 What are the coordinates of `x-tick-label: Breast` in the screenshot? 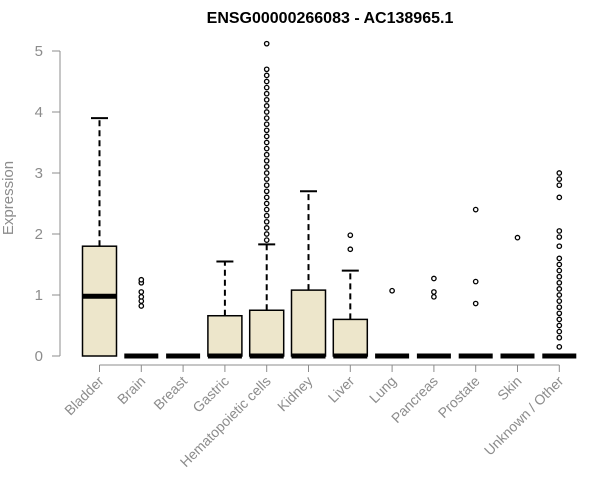 It's located at (170, 393).